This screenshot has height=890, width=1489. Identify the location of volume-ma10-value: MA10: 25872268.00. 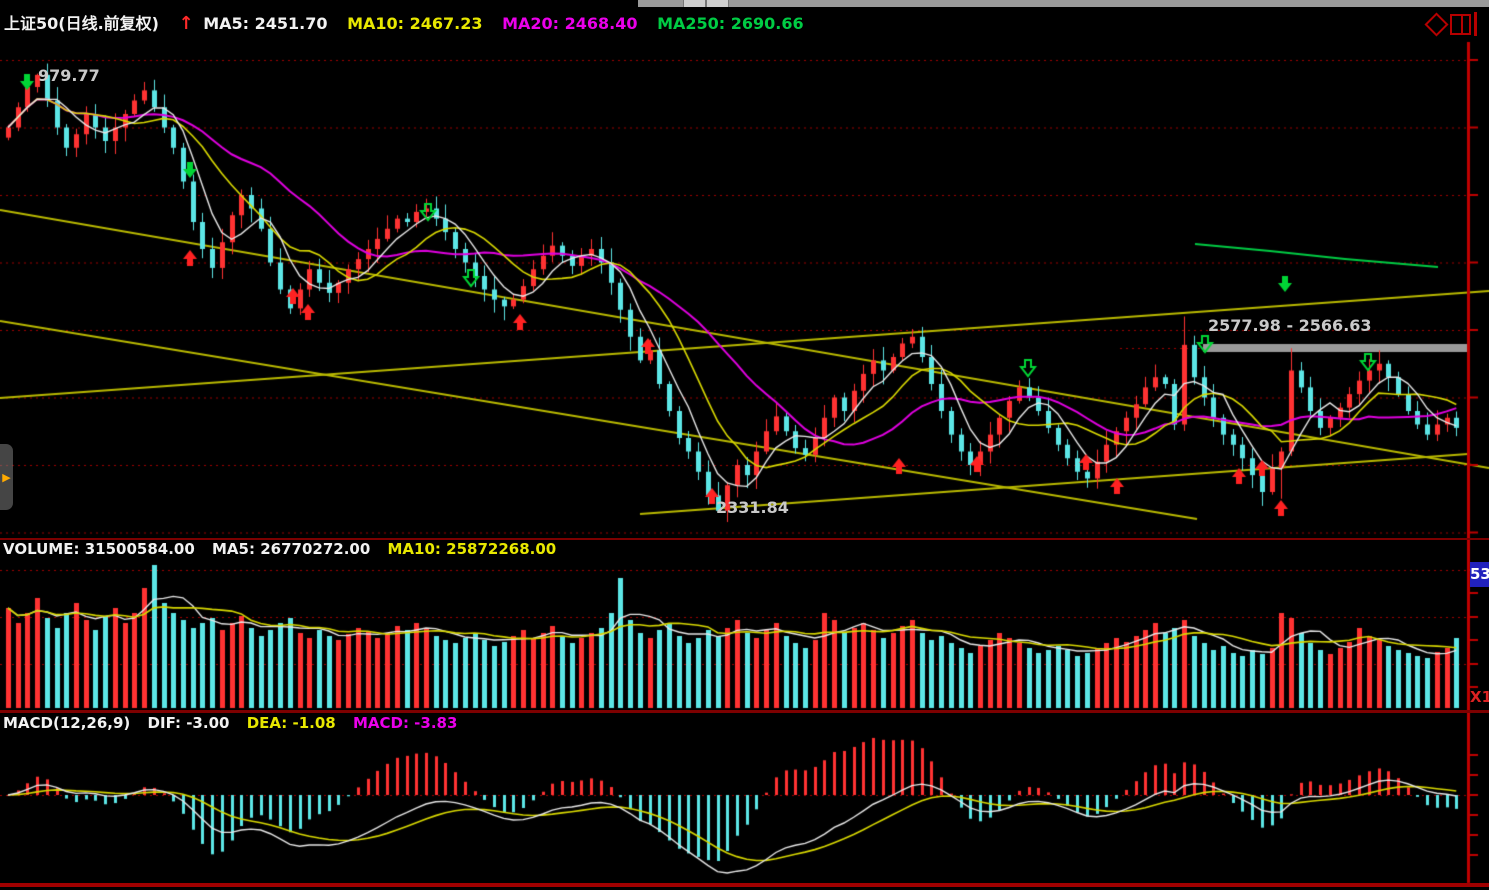
(472, 549).